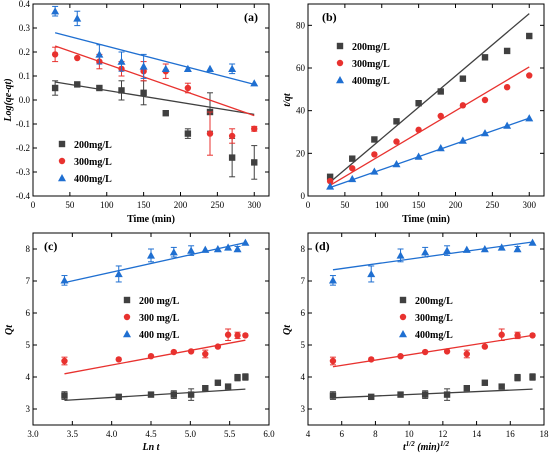  I want to click on x-tick-label: 18, so click(545, 434).